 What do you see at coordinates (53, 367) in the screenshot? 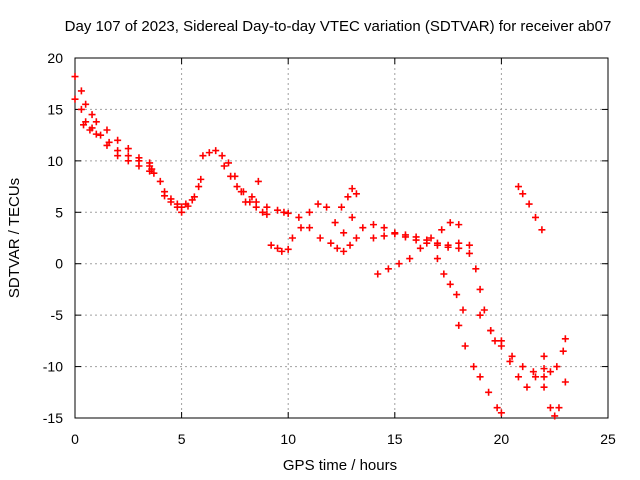
I see `y-tick-label: -10` at bounding box center [53, 367].